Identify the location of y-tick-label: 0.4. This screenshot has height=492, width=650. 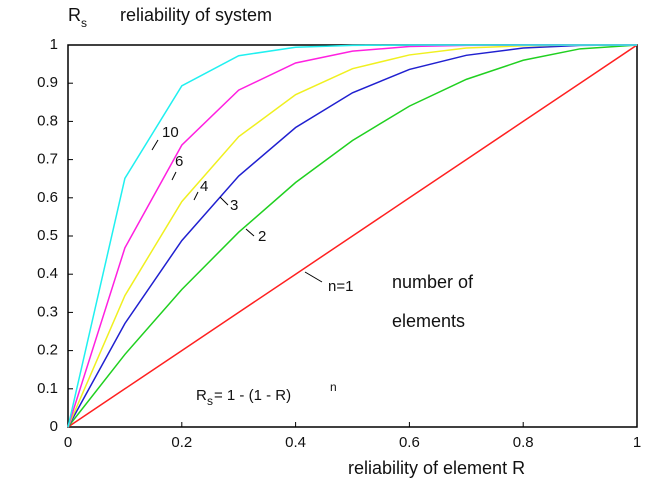
(47, 273).